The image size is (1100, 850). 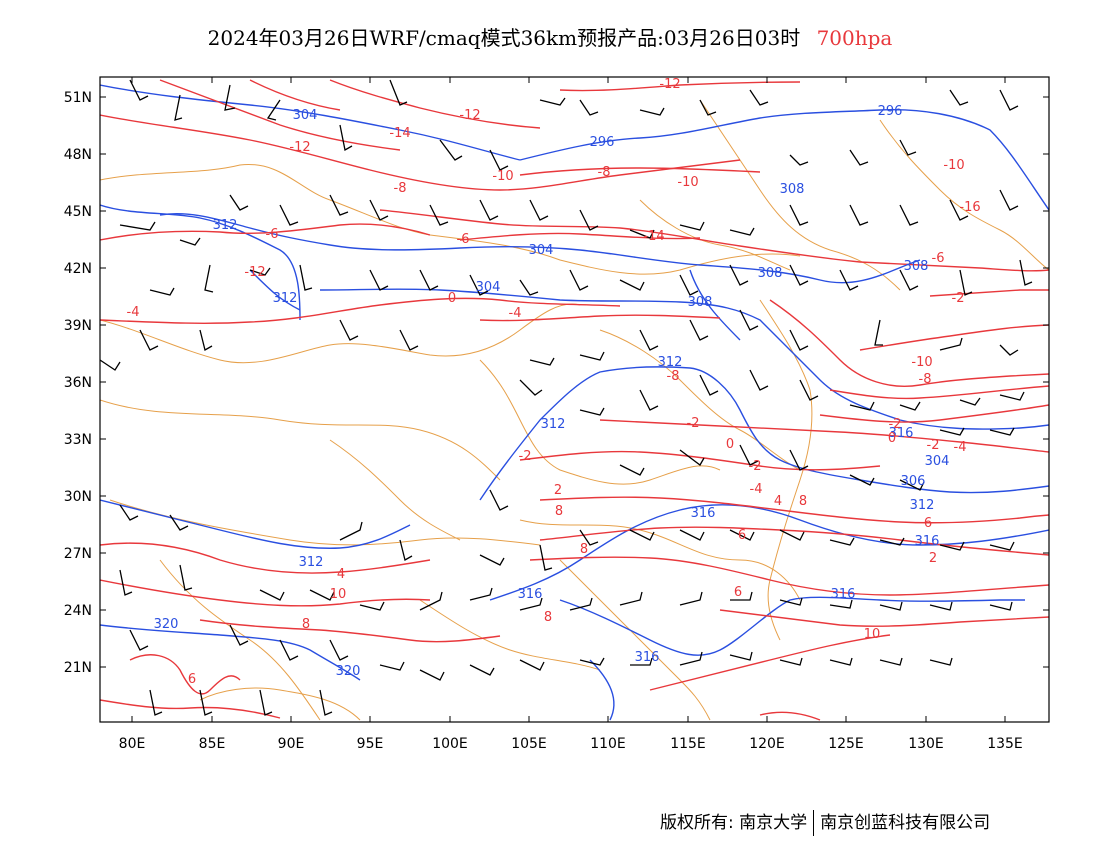 I want to click on lat-tick-label: 39N, so click(x=78, y=326).